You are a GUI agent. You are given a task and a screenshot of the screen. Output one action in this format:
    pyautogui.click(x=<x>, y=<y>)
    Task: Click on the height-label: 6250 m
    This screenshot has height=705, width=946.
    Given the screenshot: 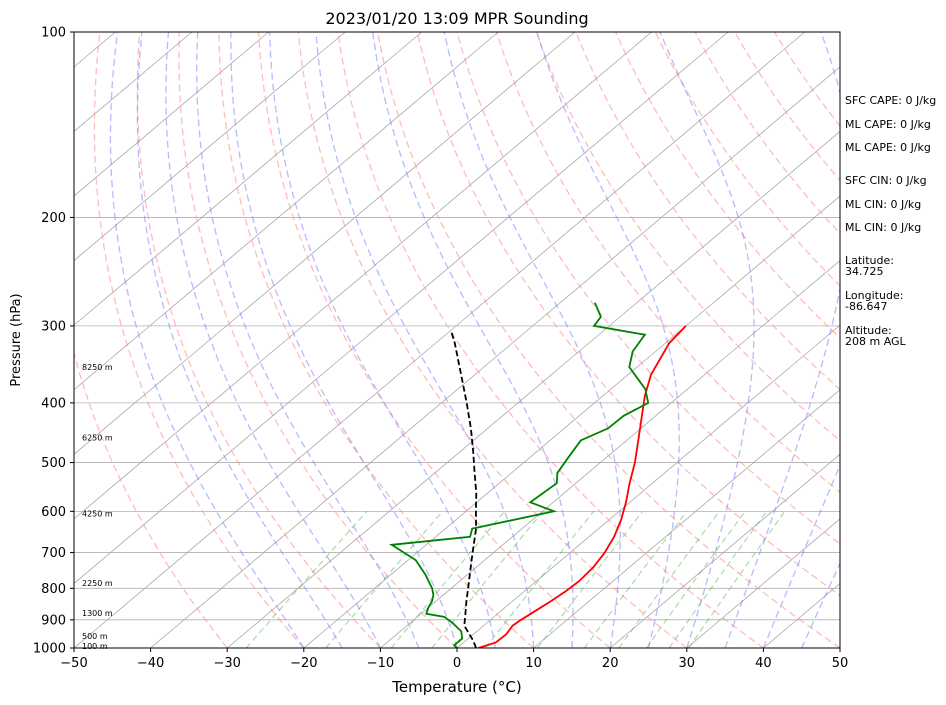 What is the action you would take?
    pyautogui.click(x=97, y=437)
    